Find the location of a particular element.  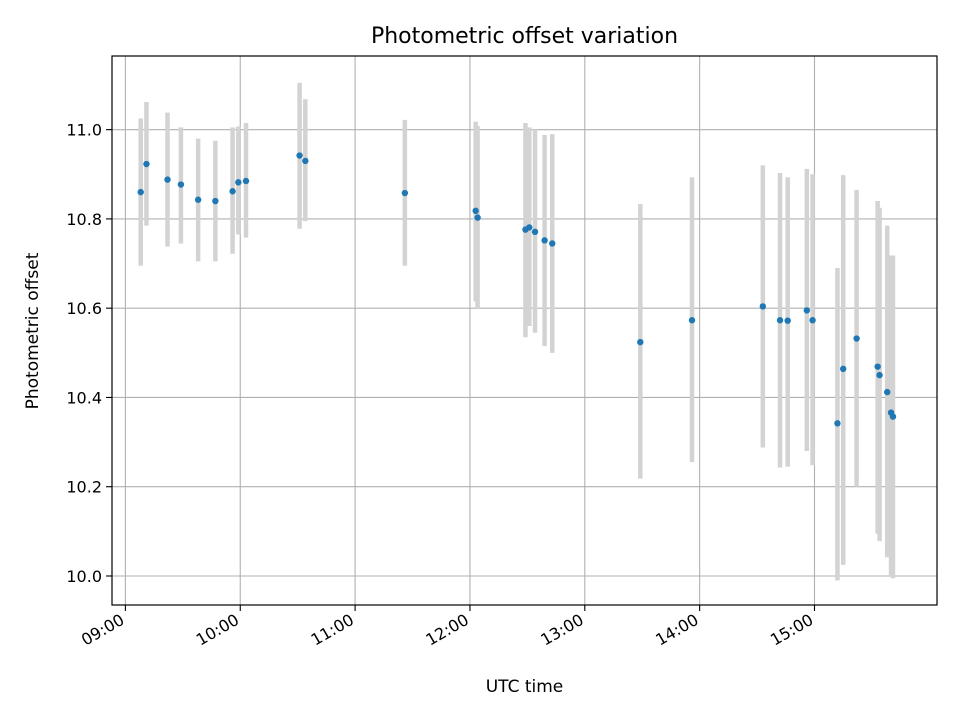

y-axis-label: Photometric offset is located at coordinates (33, 330).